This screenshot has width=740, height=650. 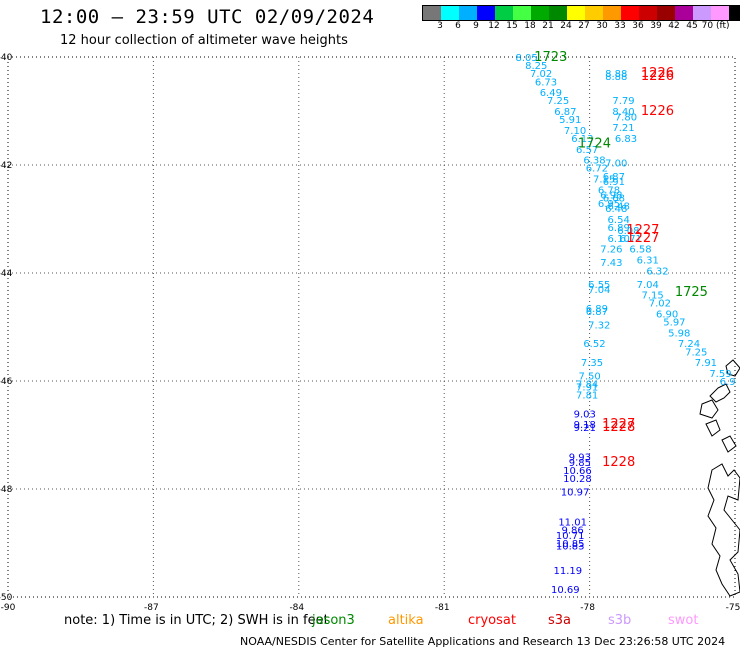 I want to click on swh-value-label: 6.83, so click(x=626, y=139).